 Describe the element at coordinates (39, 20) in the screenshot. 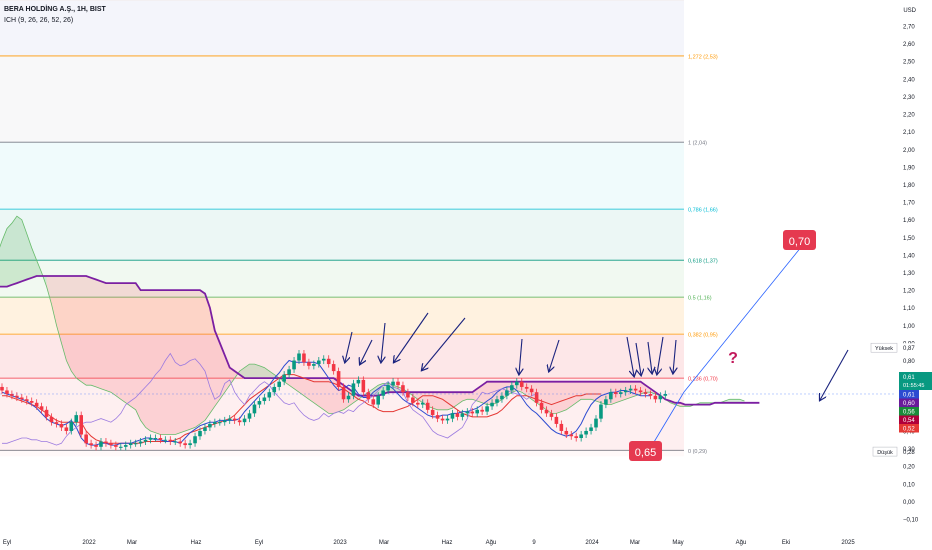

I see `indicator-label: ICH (9, 26, 26, 52, 26)` at that location.